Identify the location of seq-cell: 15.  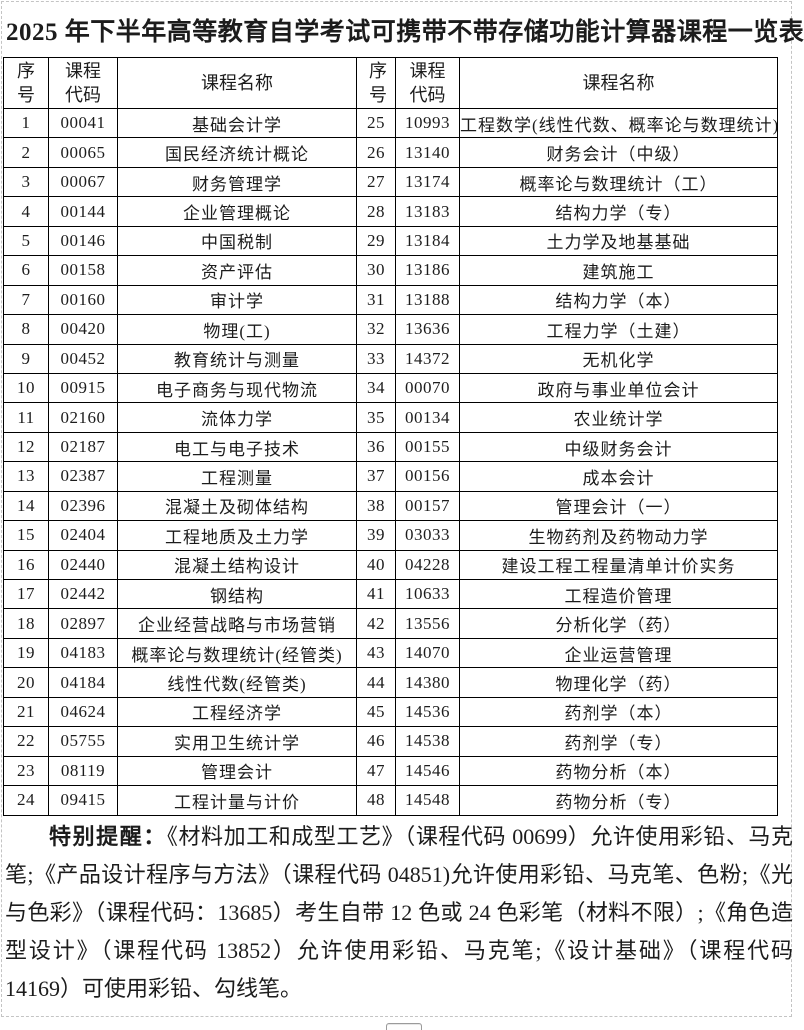
(26, 535).